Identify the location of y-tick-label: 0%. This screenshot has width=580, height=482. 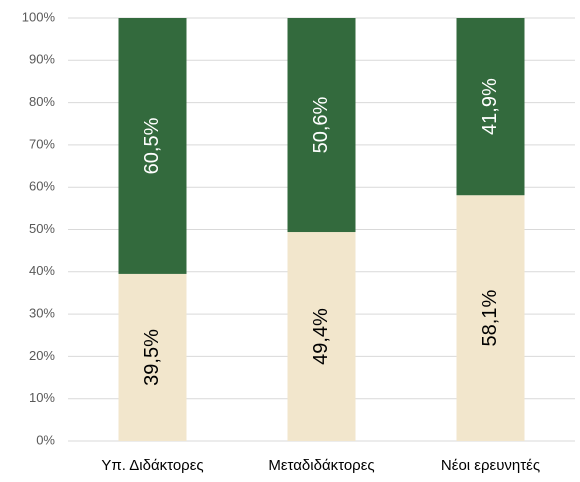
(45, 439).